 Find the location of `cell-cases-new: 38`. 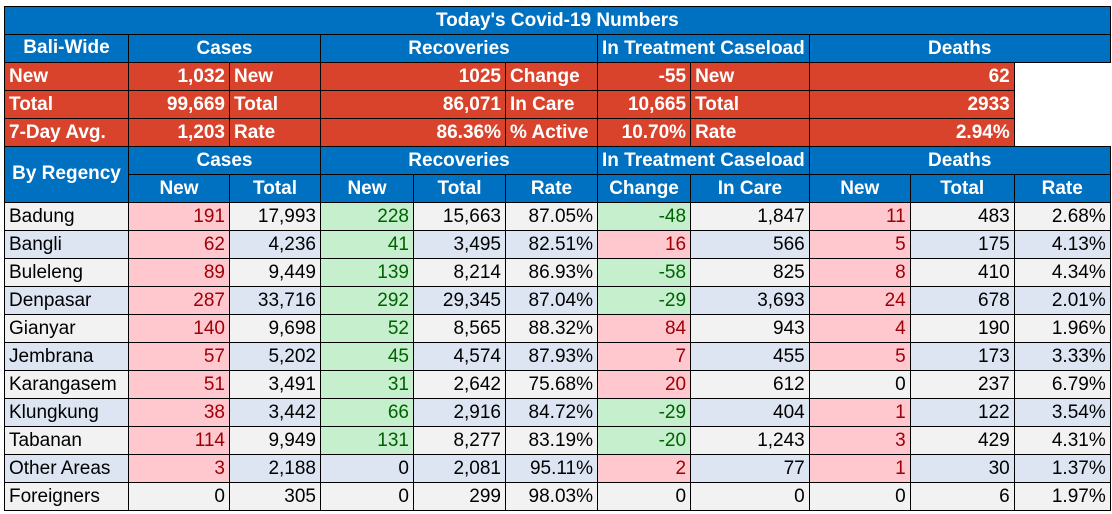

cell-cases-new: 38 is located at coordinates (179, 412).